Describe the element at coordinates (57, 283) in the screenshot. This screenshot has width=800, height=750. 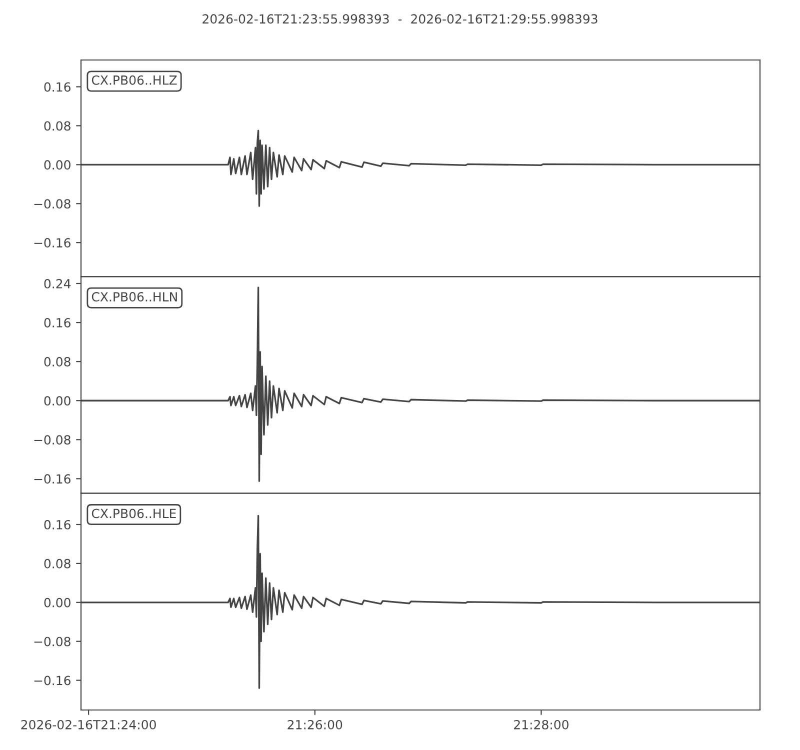
I see `y-tick-label: 0.24` at that location.